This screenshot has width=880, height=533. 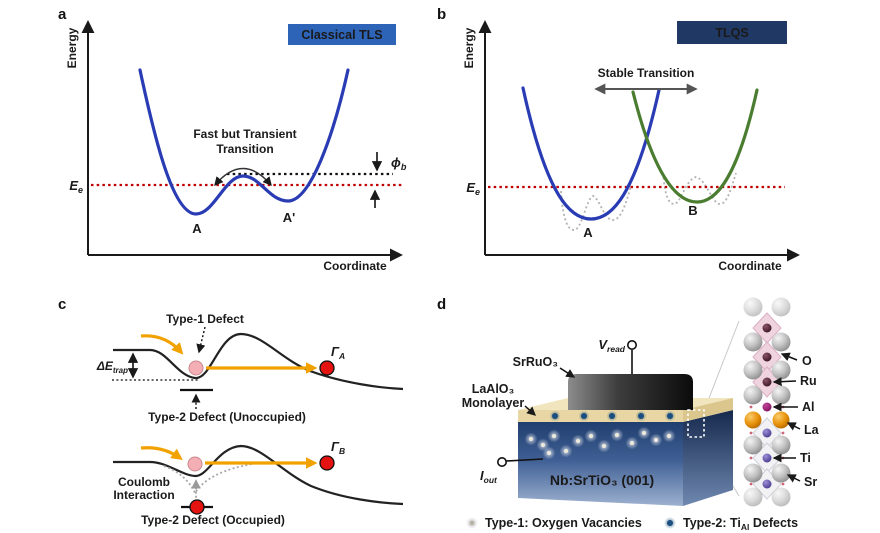 What do you see at coordinates (602, 480) in the screenshot?
I see `substrate-label: Nb:SrTiO₃ (001)` at bounding box center [602, 480].